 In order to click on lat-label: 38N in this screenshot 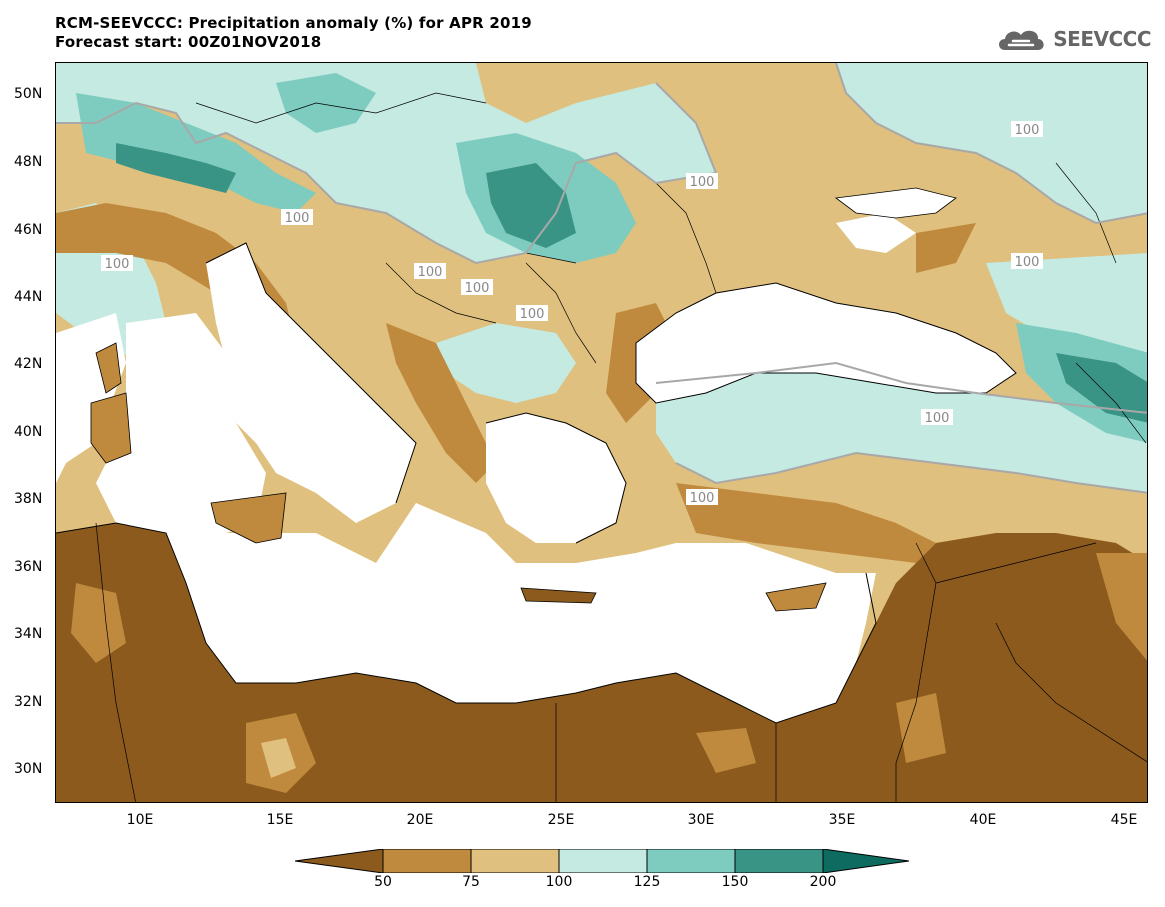, I will do `click(28, 499)`.